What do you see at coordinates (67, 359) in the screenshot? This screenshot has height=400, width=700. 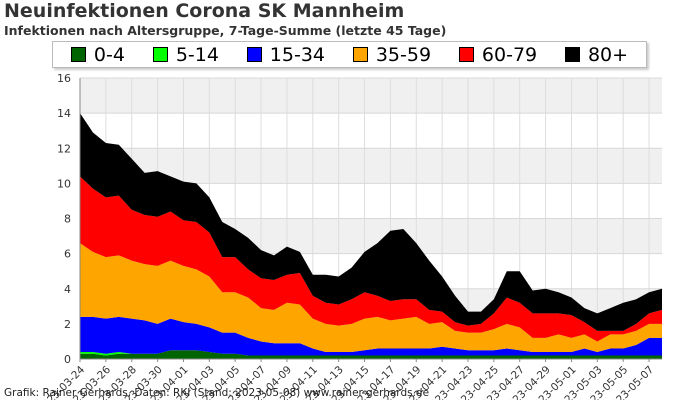 I see `y-tick-label: 0` at bounding box center [67, 359].